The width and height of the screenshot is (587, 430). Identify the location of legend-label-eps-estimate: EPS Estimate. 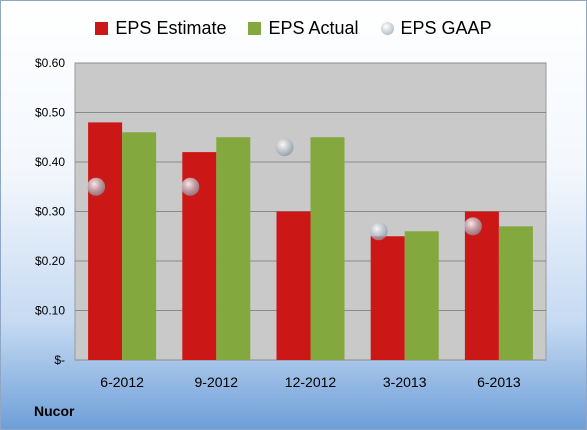
(171, 28).